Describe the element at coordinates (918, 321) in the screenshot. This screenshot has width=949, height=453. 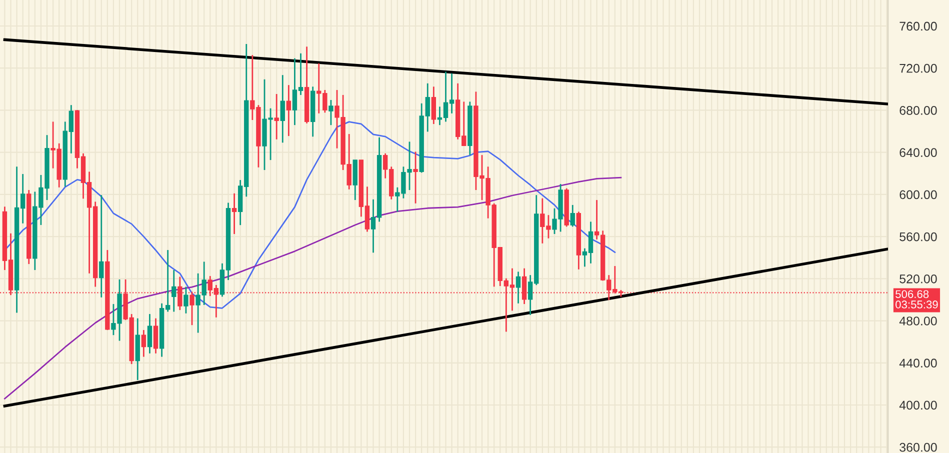
I see `y-tick-label: 480.00` at that location.